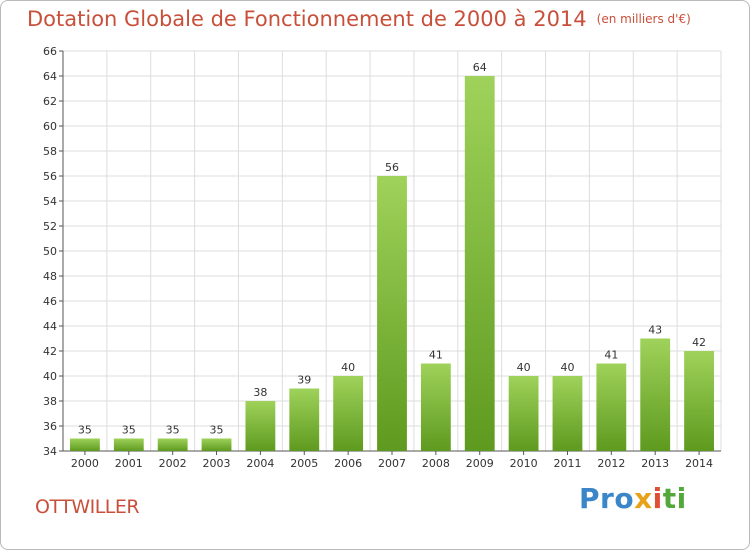 The width and height of the screenshot is (750, 550). What do you see at coordinates (50, 351) in the screenshot?
I see `y-tick-label: 42` at bounding box center [50, 351].